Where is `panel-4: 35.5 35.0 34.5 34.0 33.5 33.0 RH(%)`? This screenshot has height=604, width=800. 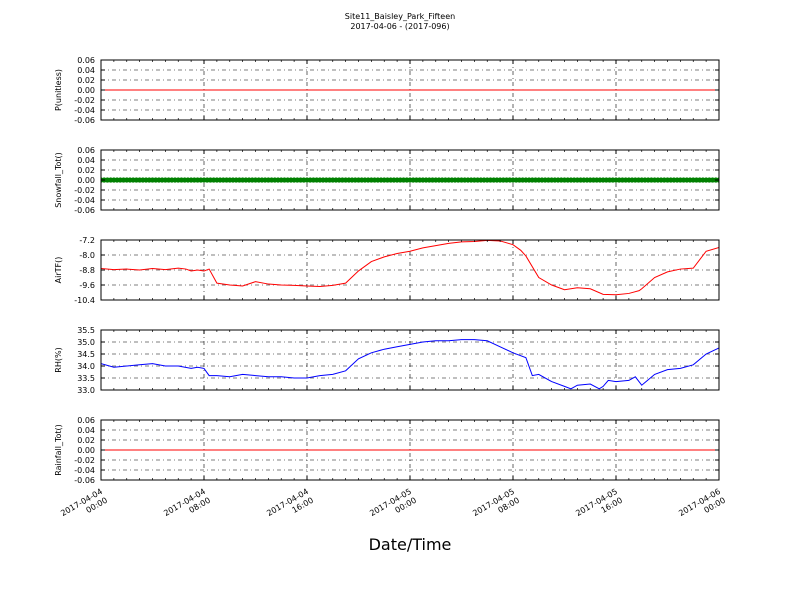 panel-4: 35.5 35.0 34.5 34.0 33.5 33.0 RH(%) is located at coordinates (387, 360).